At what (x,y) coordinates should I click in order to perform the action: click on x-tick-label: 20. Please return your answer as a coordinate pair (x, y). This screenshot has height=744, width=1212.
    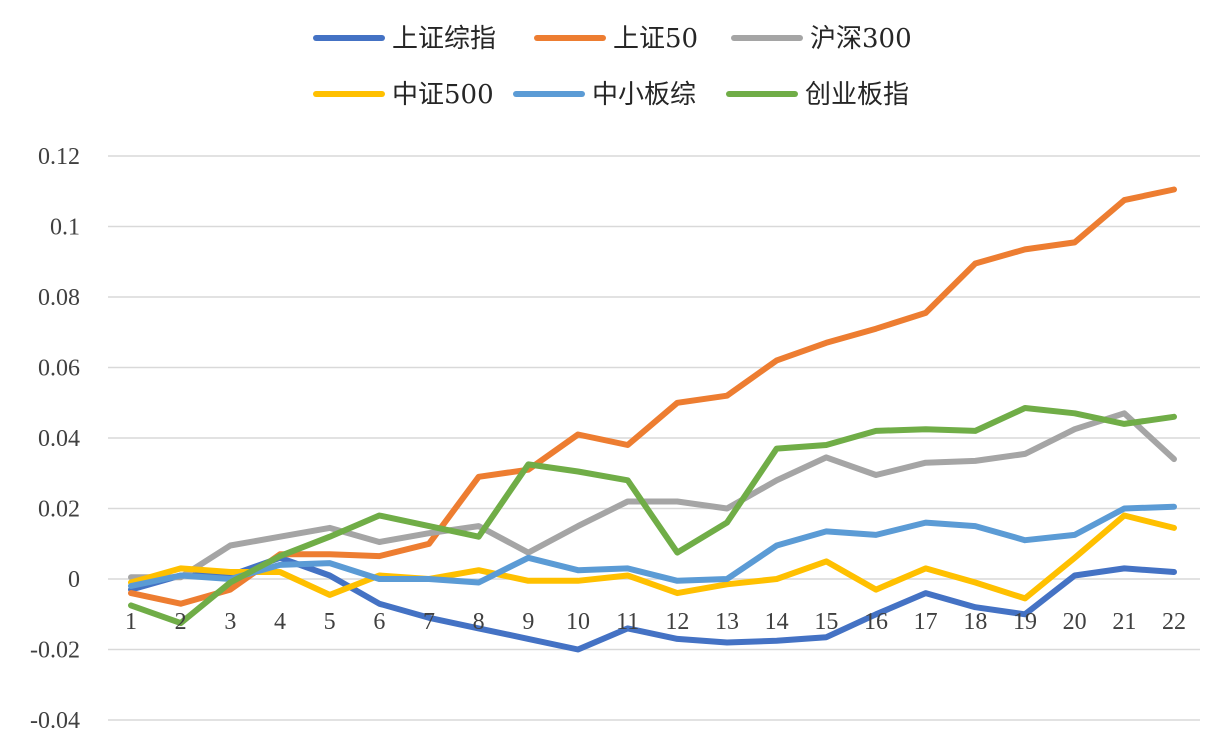
    Looking at the image, I should click on (1075, 622).